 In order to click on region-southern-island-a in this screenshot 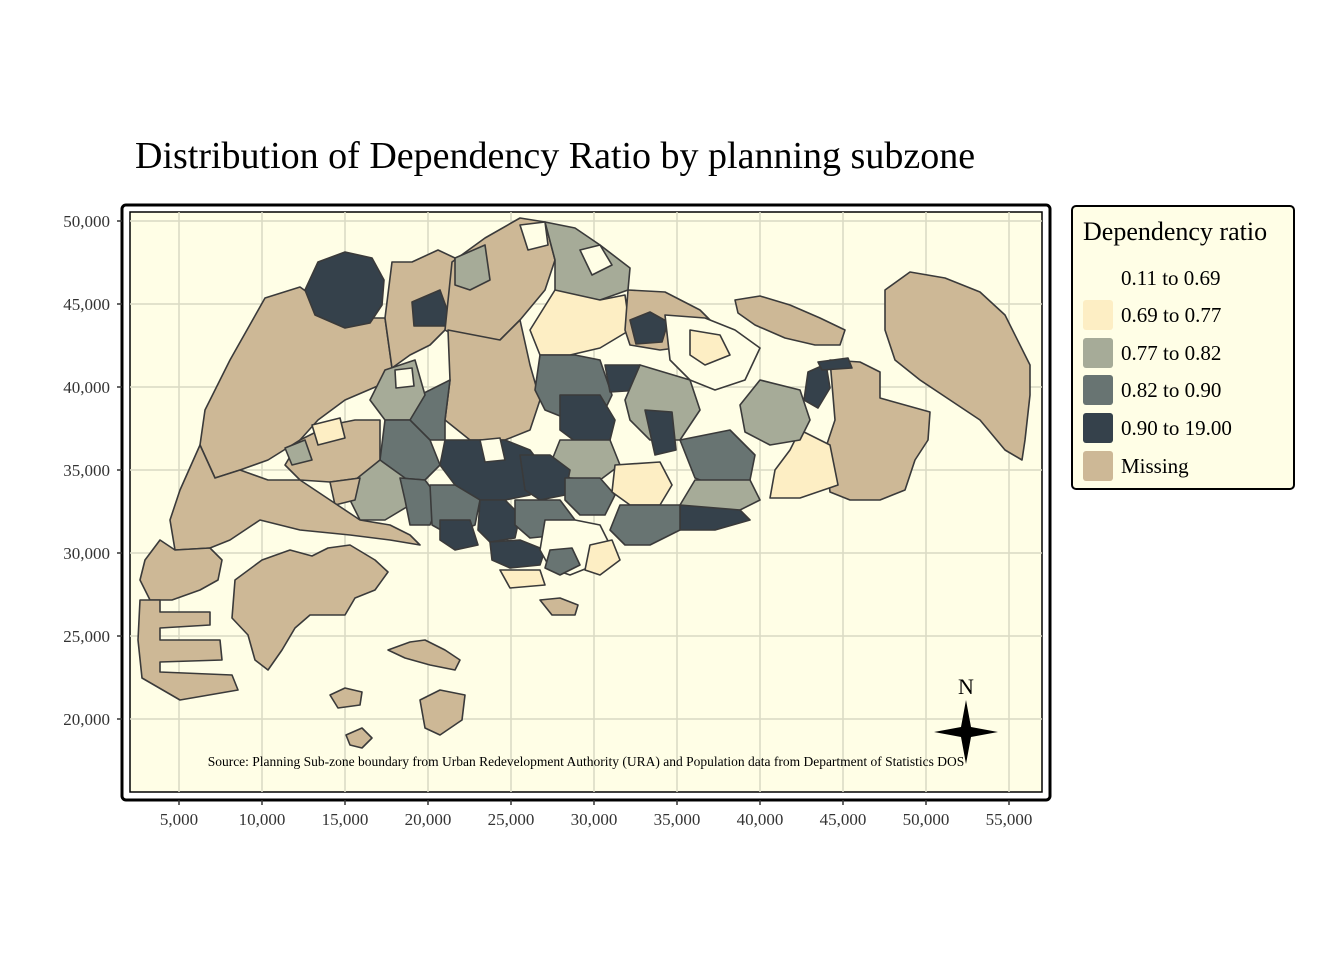, I will do `click(424, 655)`.